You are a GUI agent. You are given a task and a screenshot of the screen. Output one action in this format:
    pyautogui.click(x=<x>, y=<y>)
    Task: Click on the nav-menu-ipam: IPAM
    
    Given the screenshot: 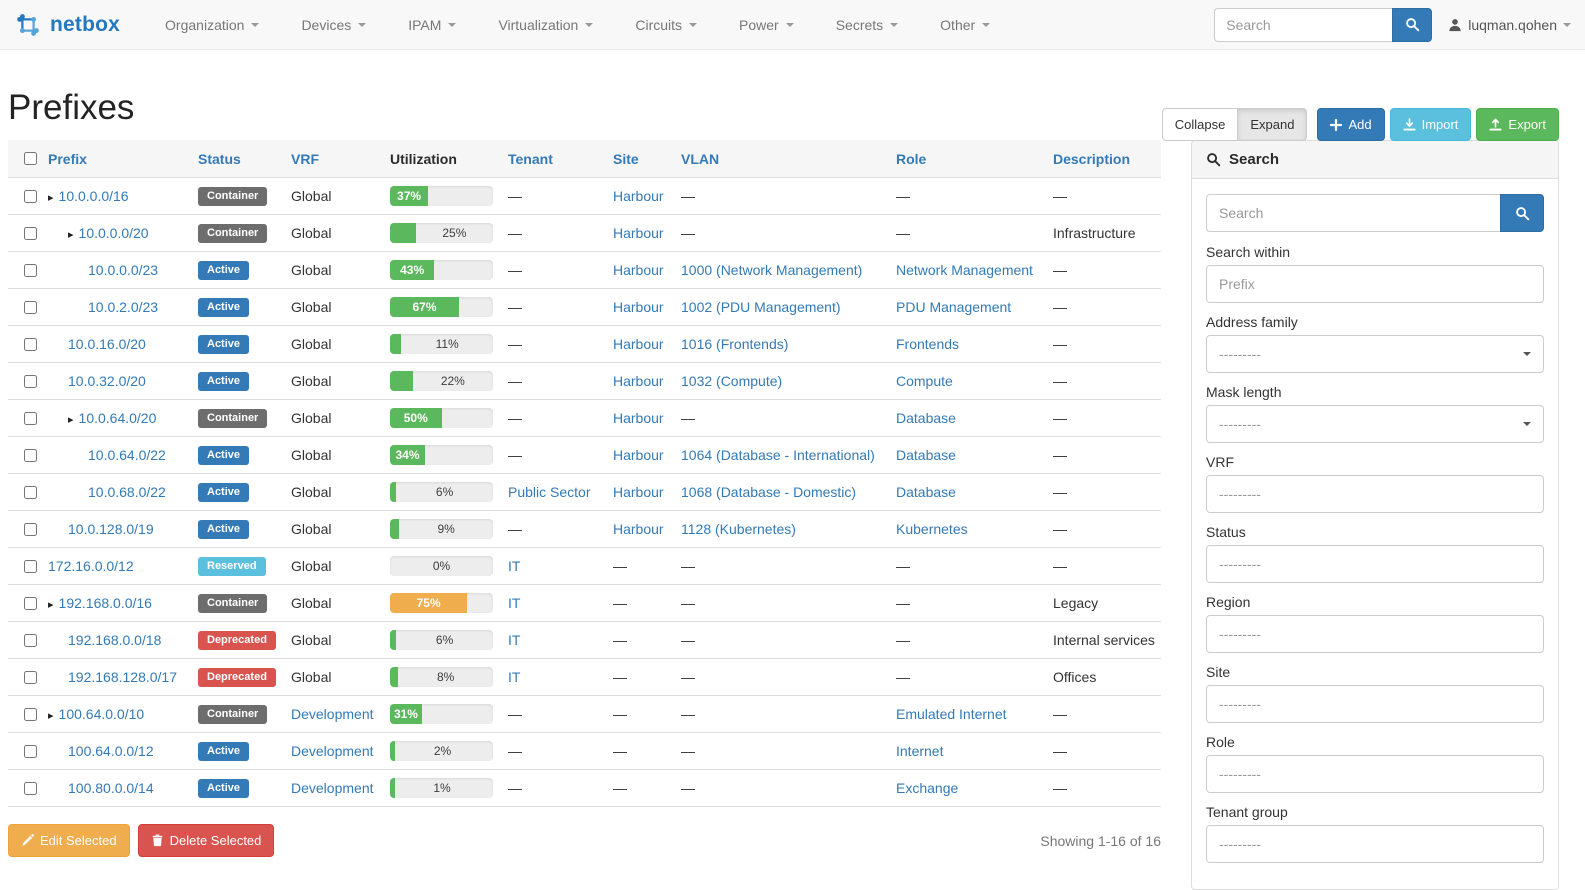 What is the action you would take?
    pyautogui.click(x=432, y=25)
    